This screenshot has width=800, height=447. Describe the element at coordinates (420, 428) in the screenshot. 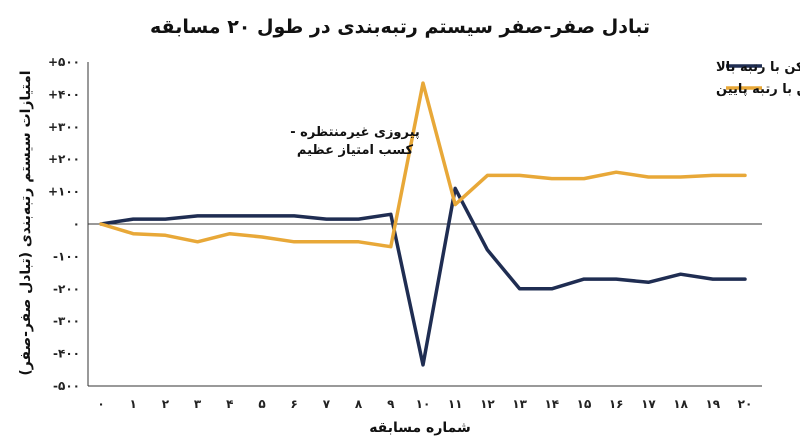

I see `x-axis-label: شماره مسابقه` at that location.